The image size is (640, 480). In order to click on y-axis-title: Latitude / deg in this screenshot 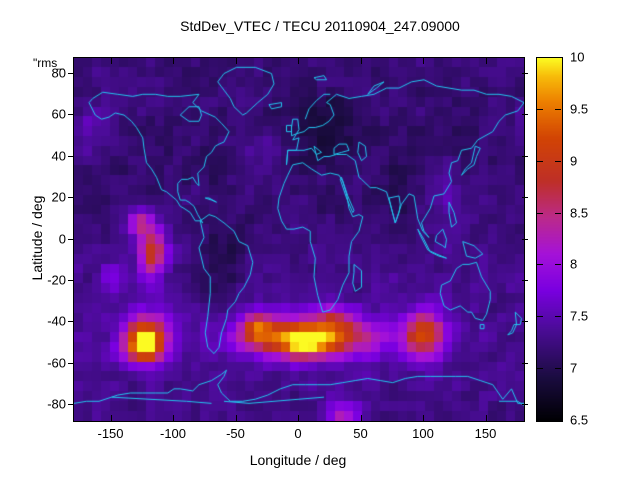, I will do `click(37, 238)`.